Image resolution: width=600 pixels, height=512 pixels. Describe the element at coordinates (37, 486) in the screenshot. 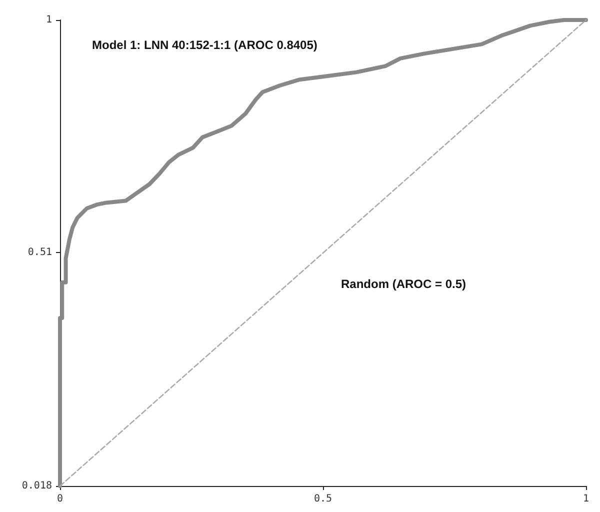

I see `y-tick-label: 0.018` at that location.